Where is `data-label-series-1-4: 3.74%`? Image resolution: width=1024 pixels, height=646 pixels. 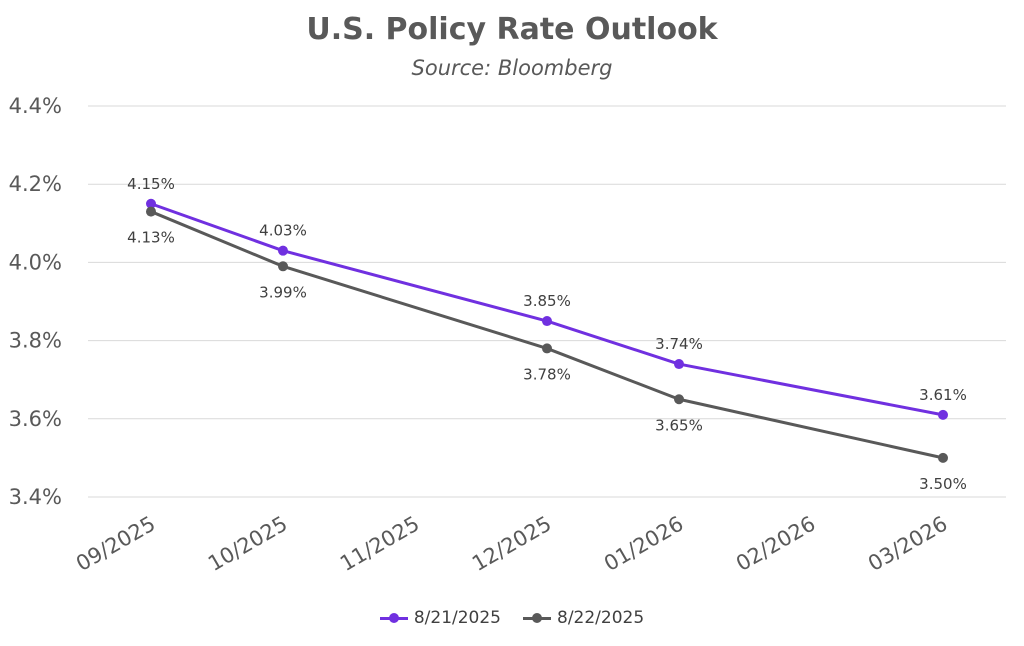 data-label-series-1-4: 3.74% is located at coordinates (679, 344).